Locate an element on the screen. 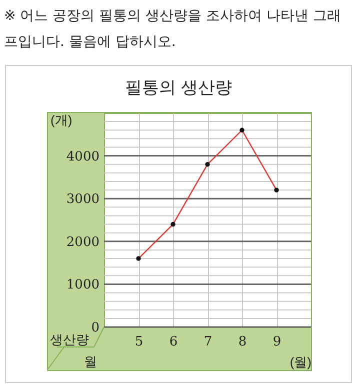 The height and width of the screenshot is (387, 357). text: 생산량 is located at coordinates (69, 340).